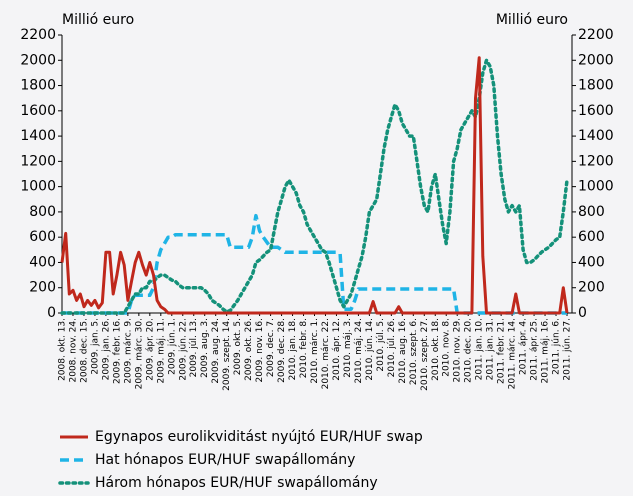 The image size is (633, 496). Describe the element at coordinates (557, 346) in the screenshot. I see `x-tick-label: 2011. jún. 6.` at that location.